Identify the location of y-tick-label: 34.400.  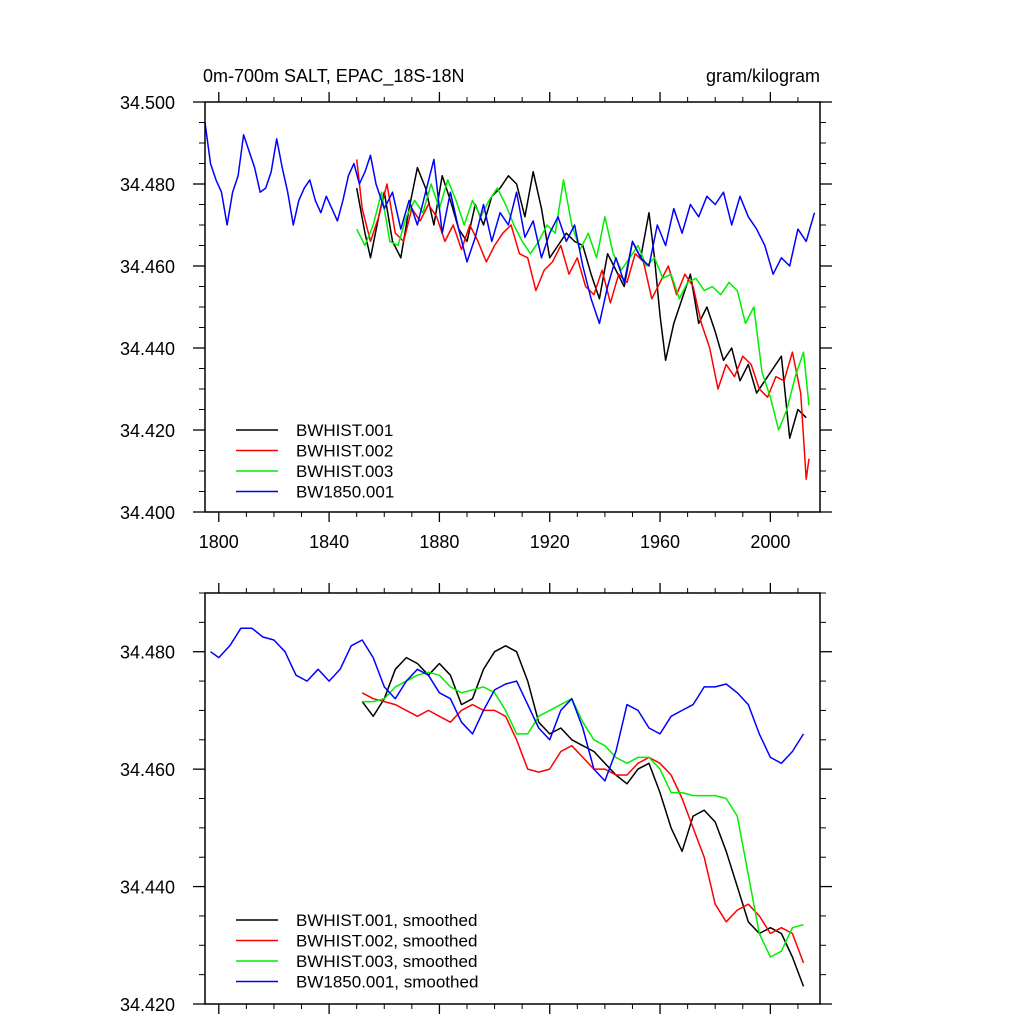
(147, 513).